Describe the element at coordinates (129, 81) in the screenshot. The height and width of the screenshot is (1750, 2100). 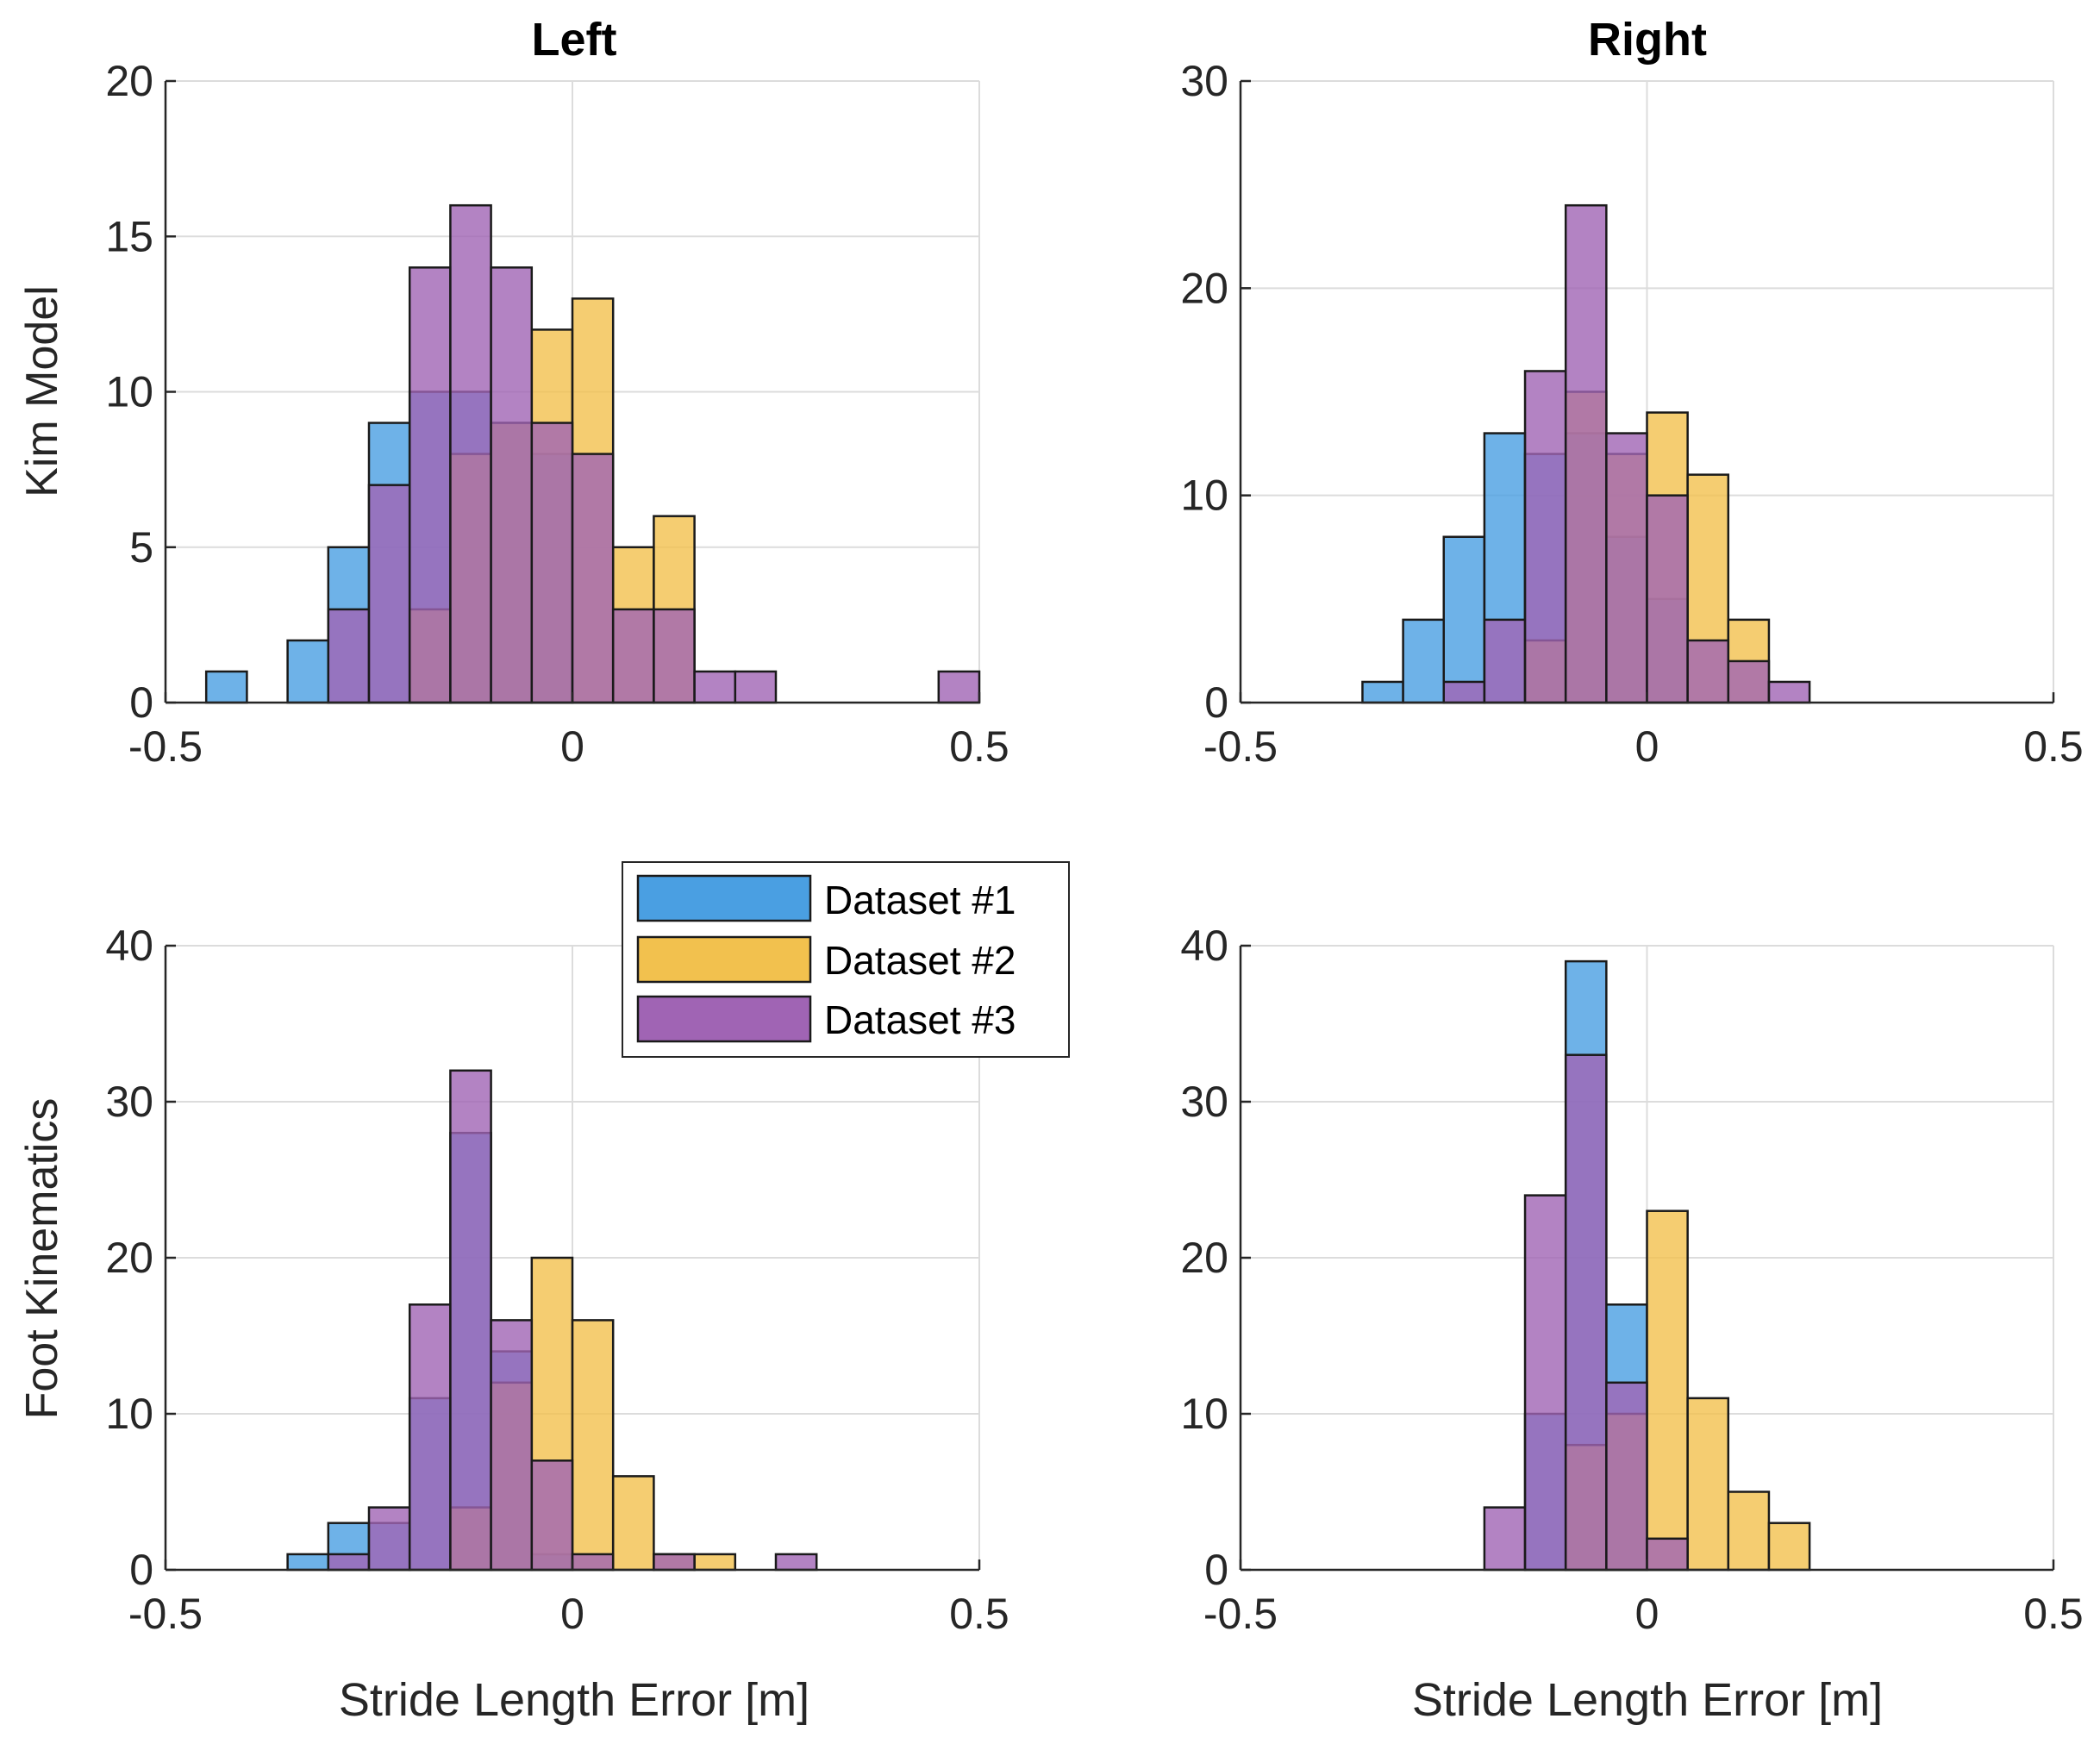
I see `y-tick-label-4: 20` at that location.